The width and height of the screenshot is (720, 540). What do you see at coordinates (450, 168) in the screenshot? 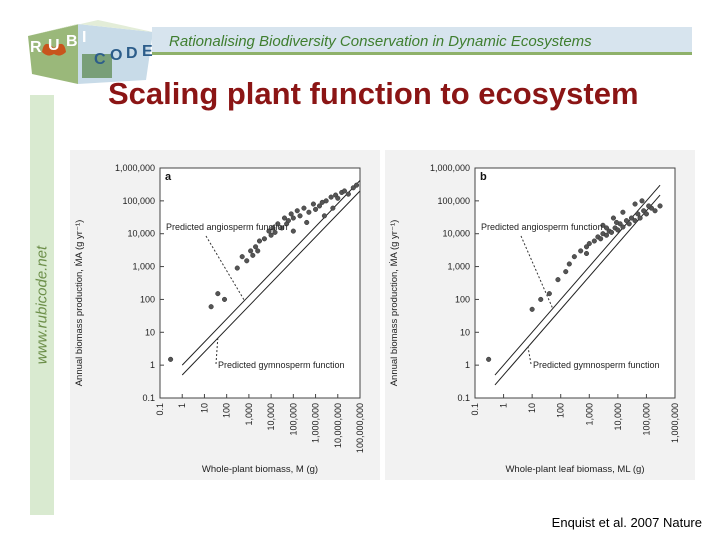
I see `chart-b-y-tick-label: 1,000,000` at bounding box center [450, 168].